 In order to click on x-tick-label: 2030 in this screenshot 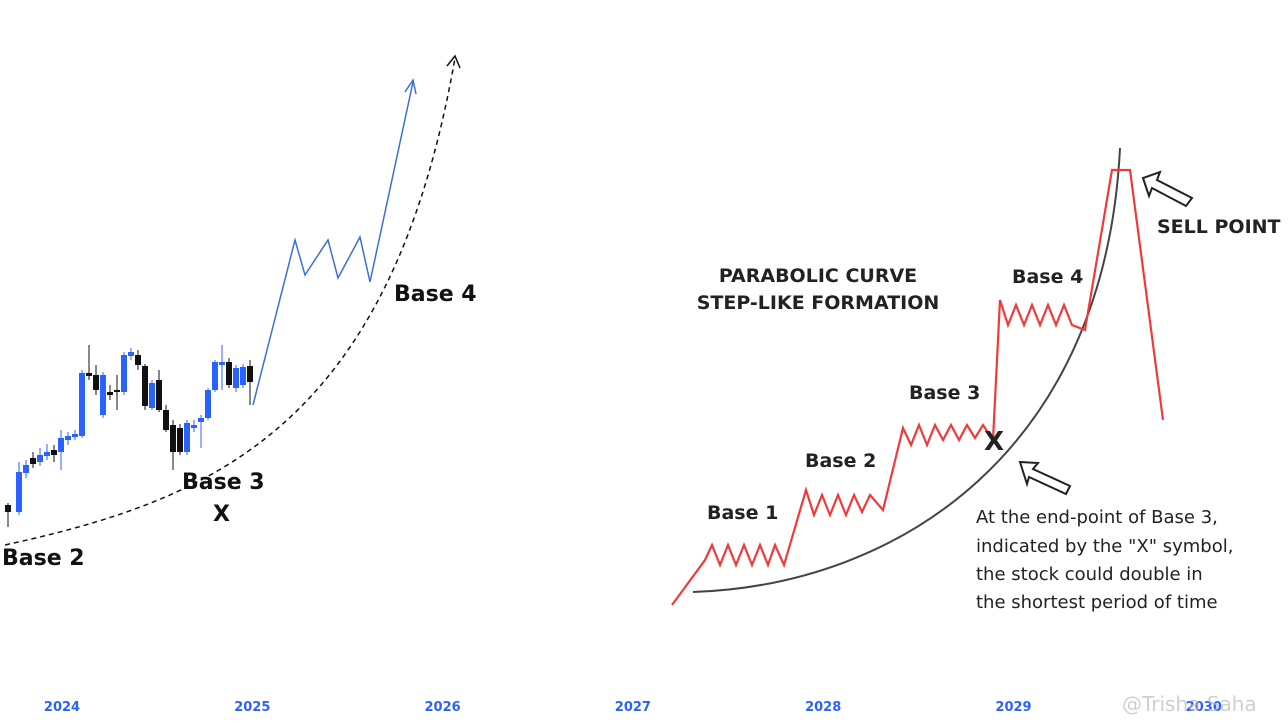, I will do `click(1204, 707)`.